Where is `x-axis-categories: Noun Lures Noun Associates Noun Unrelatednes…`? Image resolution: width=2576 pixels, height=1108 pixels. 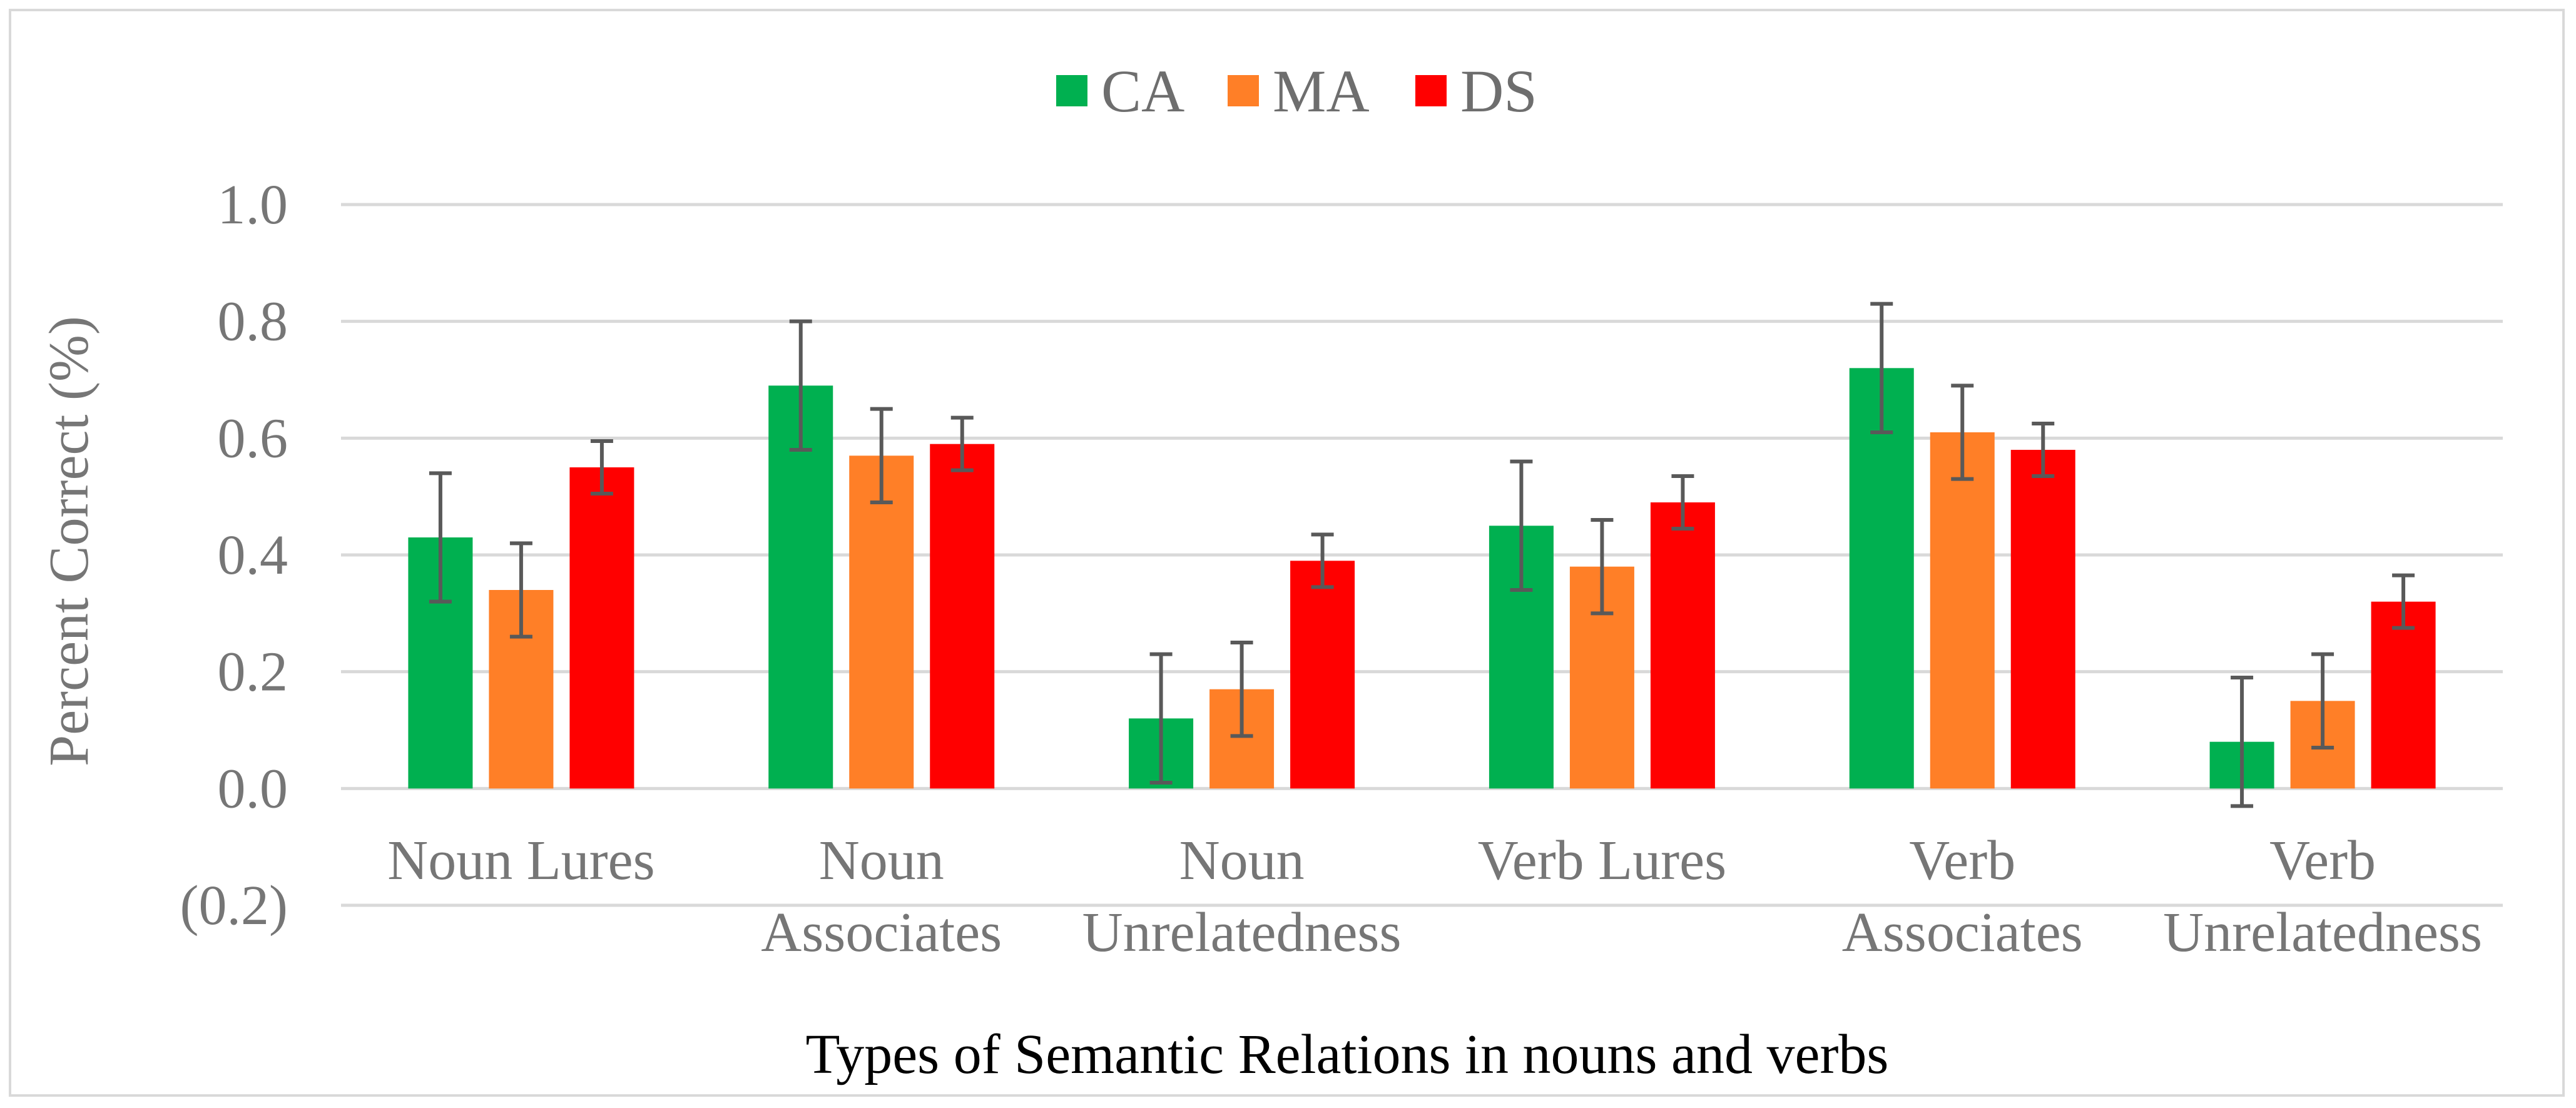 x-axis-categories: Noun Lures Noun Associates Noun Unrelatednes… is located at coordinates (1435, 897).